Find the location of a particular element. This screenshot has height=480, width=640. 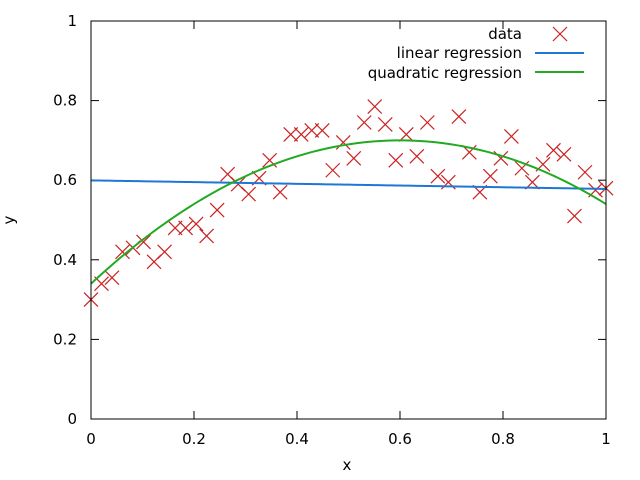

x-tick-label: 0.8 is located at coordinates (503, 439).